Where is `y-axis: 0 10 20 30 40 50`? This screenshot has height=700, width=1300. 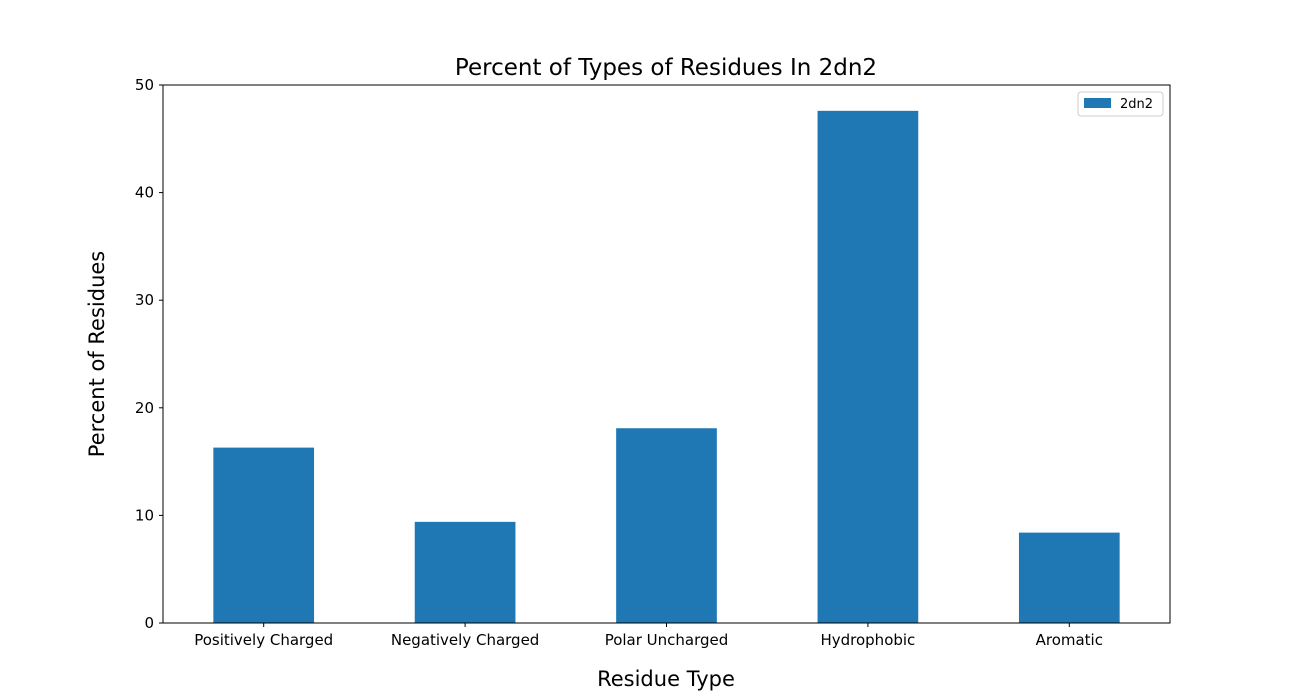 y-axis: 0 10 20 30 40 50 is located at coordinates (149, 354).